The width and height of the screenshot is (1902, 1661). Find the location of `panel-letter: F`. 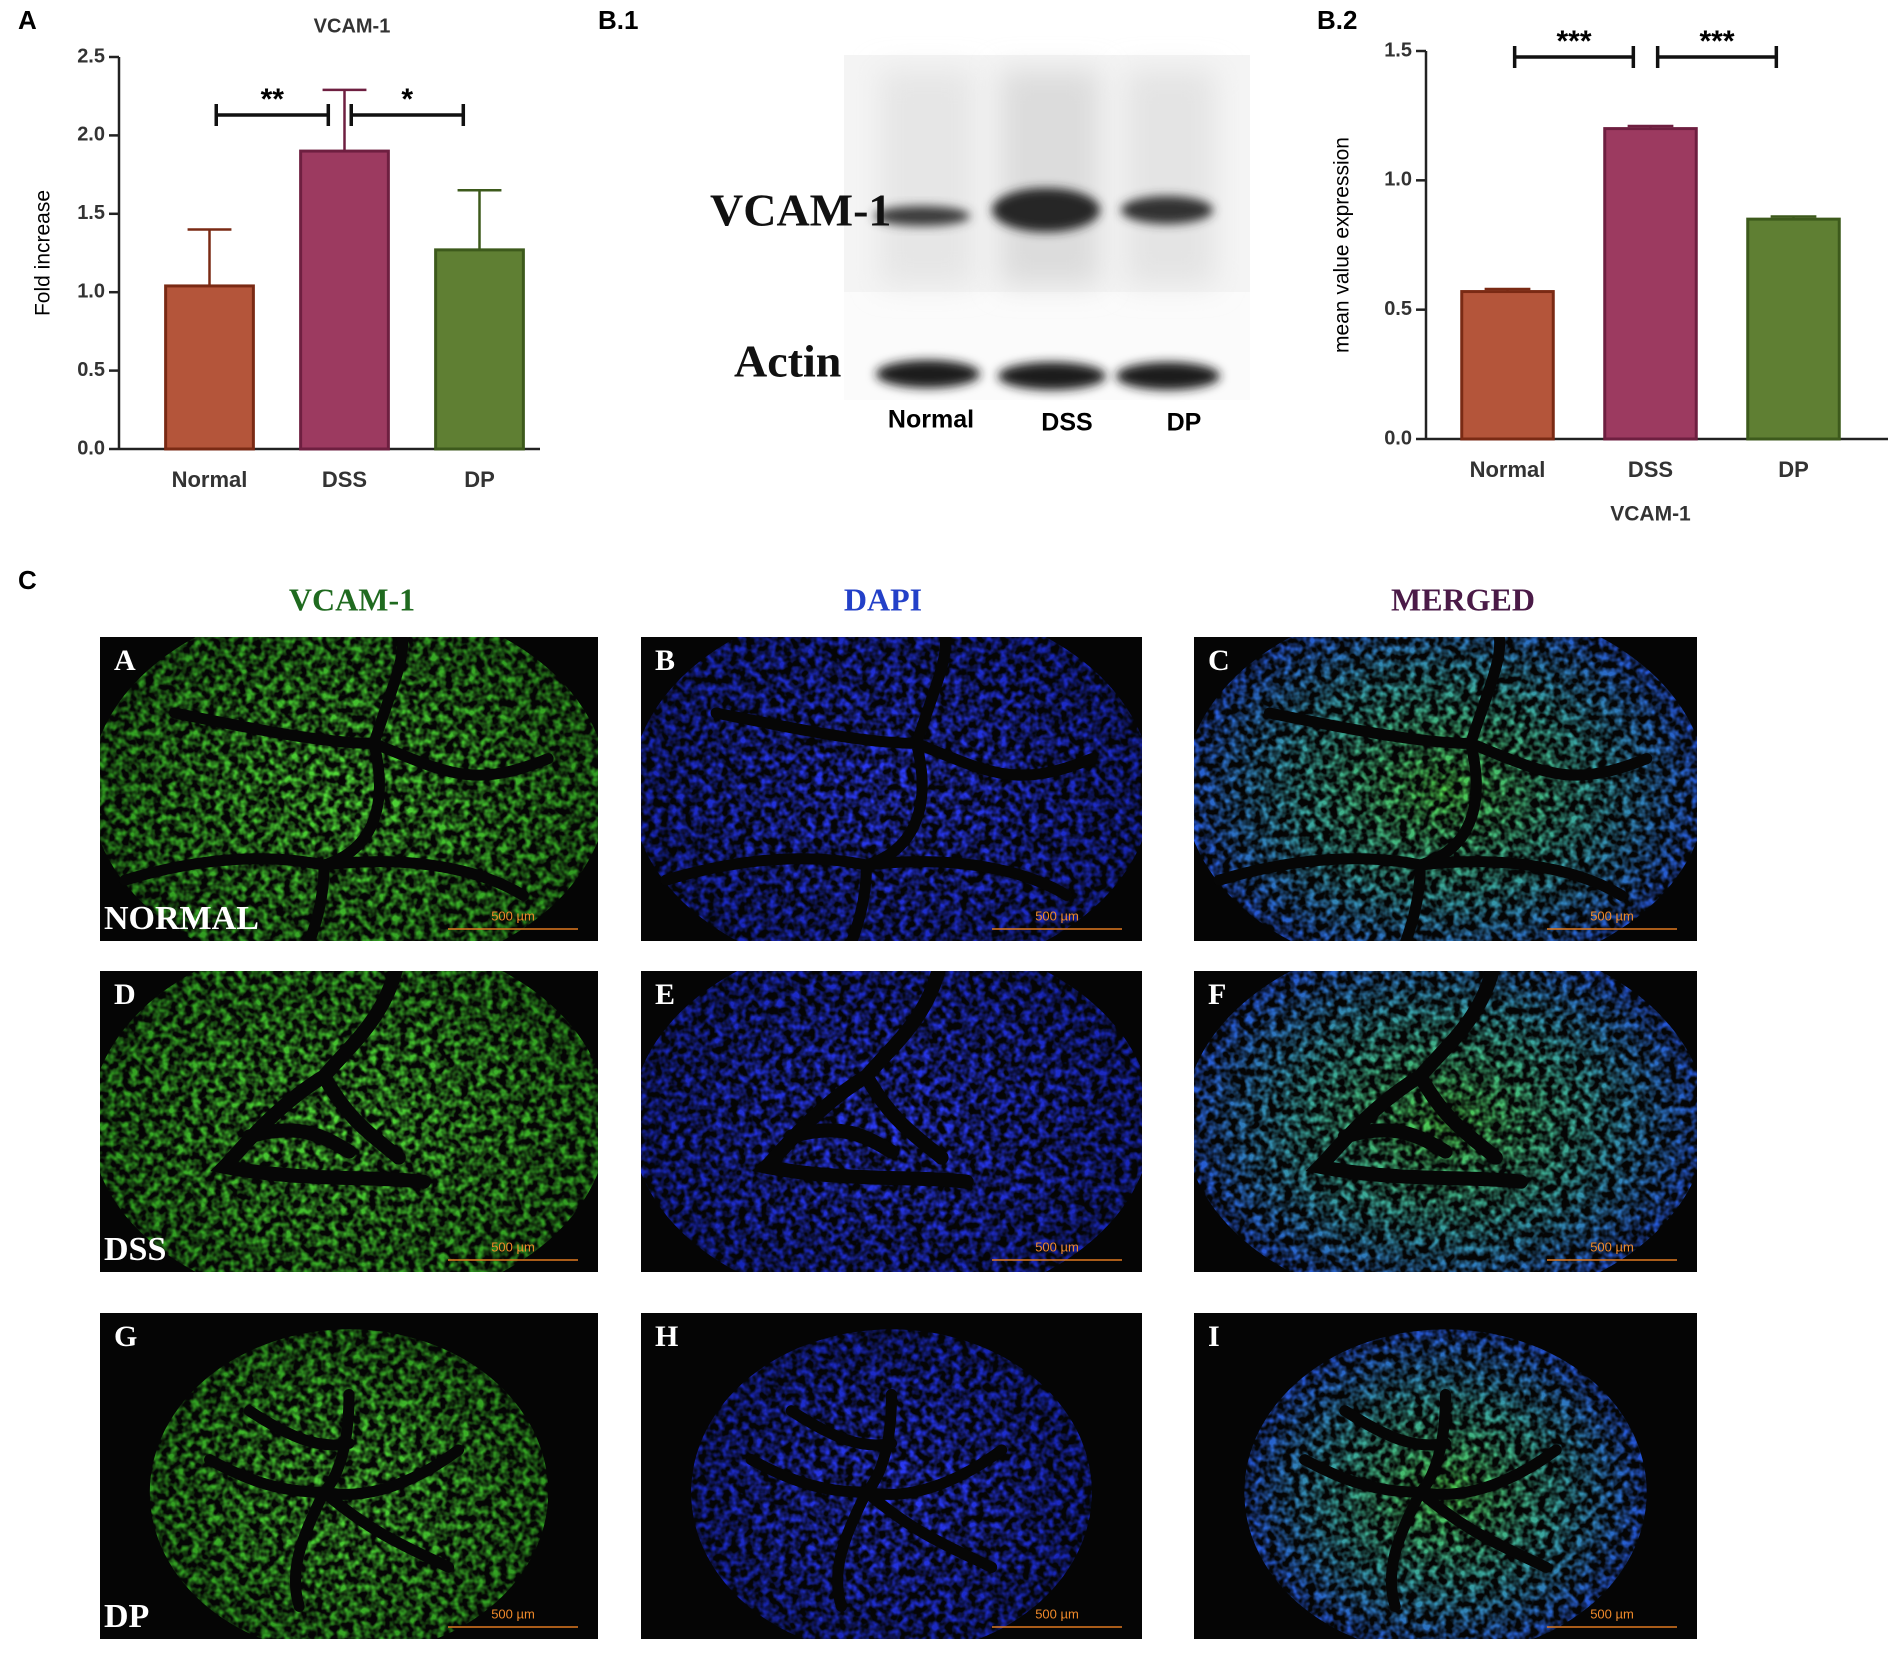

panel-letter: F is located at coordinates (1217, 994).